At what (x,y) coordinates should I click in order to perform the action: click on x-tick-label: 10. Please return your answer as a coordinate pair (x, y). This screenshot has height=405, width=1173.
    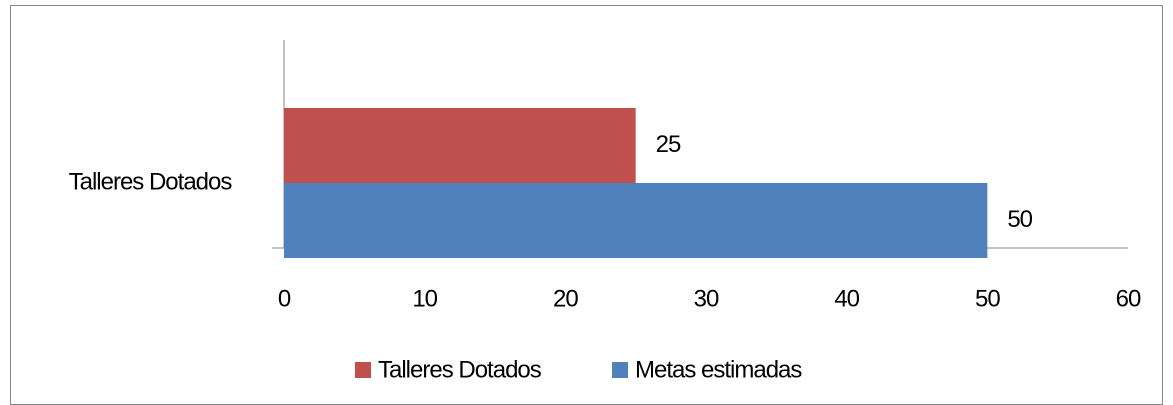
    Looking at the image, I should click on (424, 298).